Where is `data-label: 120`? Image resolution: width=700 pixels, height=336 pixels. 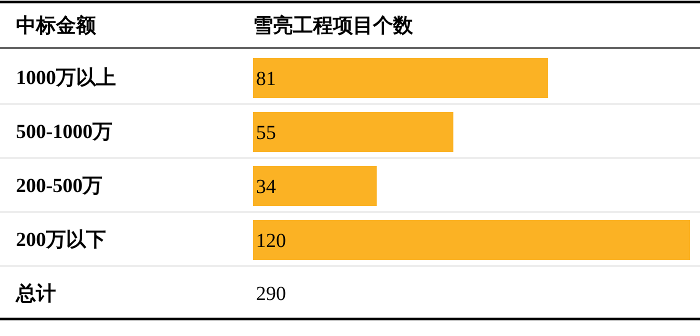
data-label: 120 is located at coordinates (271, 241).